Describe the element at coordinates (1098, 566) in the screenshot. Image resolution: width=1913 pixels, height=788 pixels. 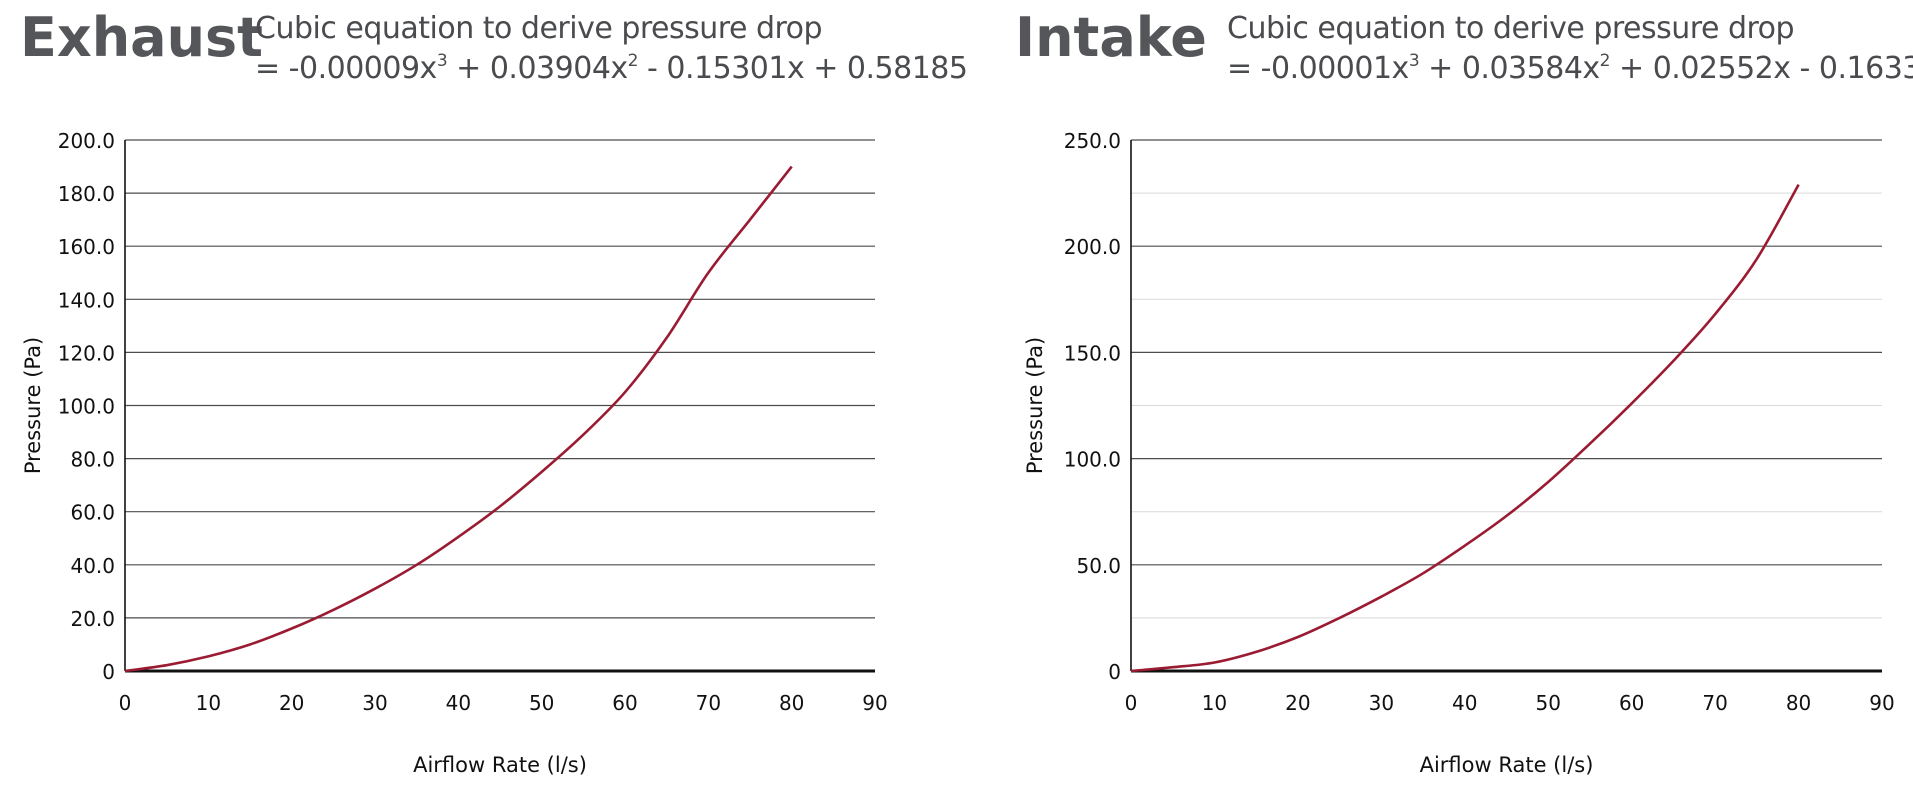
I see `y-tick-label: 50.0` at that location.